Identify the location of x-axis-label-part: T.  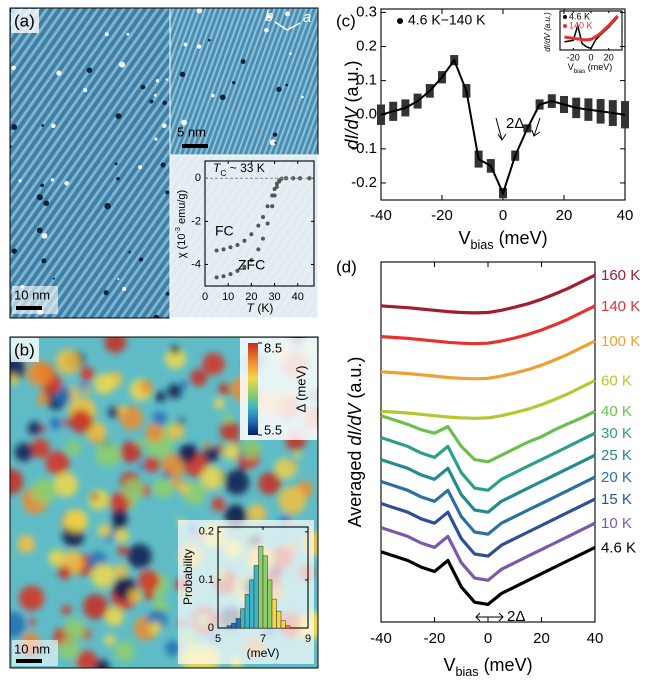
(251, 308).